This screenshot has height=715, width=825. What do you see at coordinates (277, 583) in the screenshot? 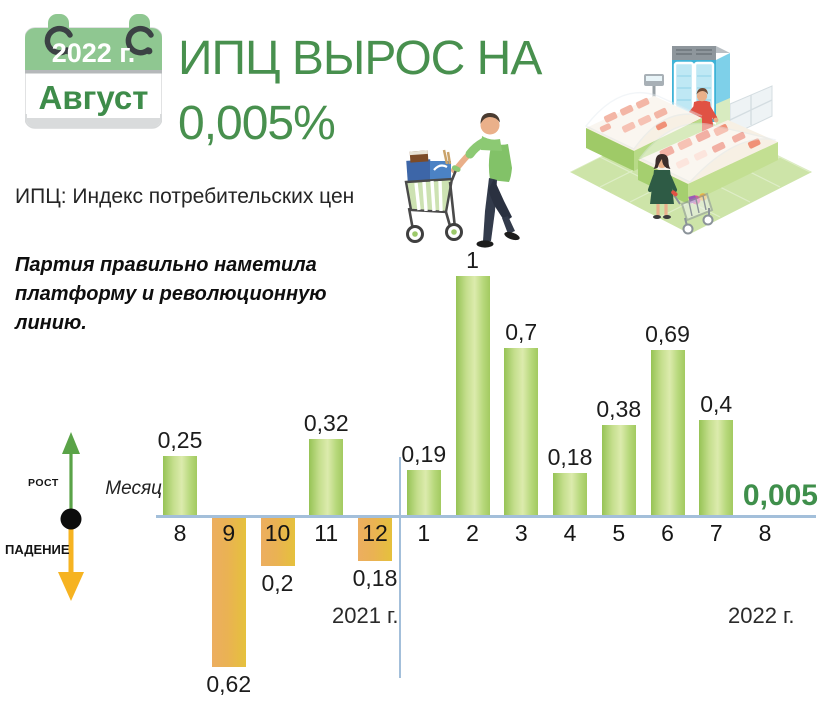
I see `bar-value-label: 0,2` at bounding box center [277, 583].